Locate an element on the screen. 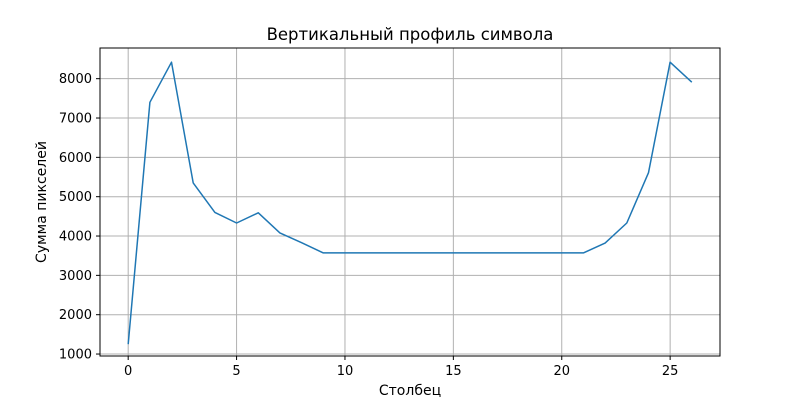 The image size is (800, 404). x-tick-label: 0 is located at coordinates (128, 371).